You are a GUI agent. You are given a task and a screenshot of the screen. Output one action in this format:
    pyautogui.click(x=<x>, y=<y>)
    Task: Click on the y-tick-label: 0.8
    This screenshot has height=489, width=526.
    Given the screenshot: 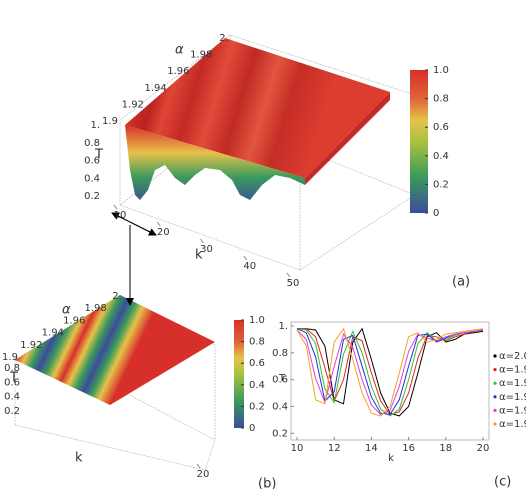 What is the action you would take?
    pyautogui.click(x=280, y=353)
    